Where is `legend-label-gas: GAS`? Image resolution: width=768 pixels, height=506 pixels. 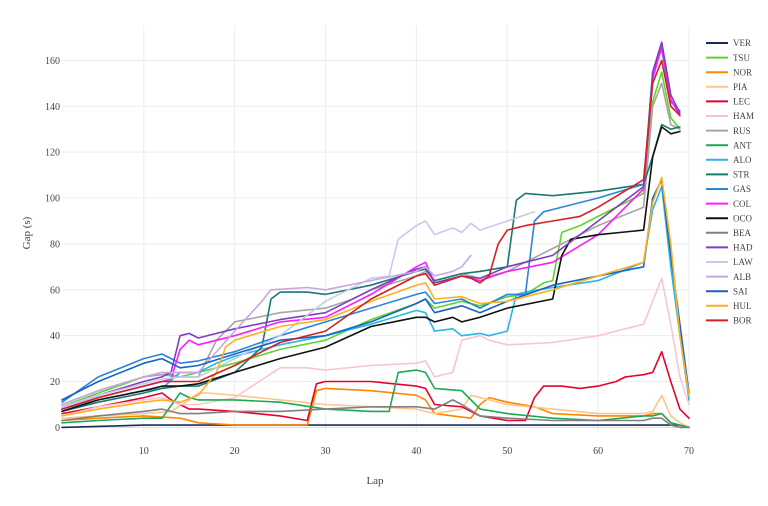 legend-label-gas: GAS is located at coordinates (742, 189).